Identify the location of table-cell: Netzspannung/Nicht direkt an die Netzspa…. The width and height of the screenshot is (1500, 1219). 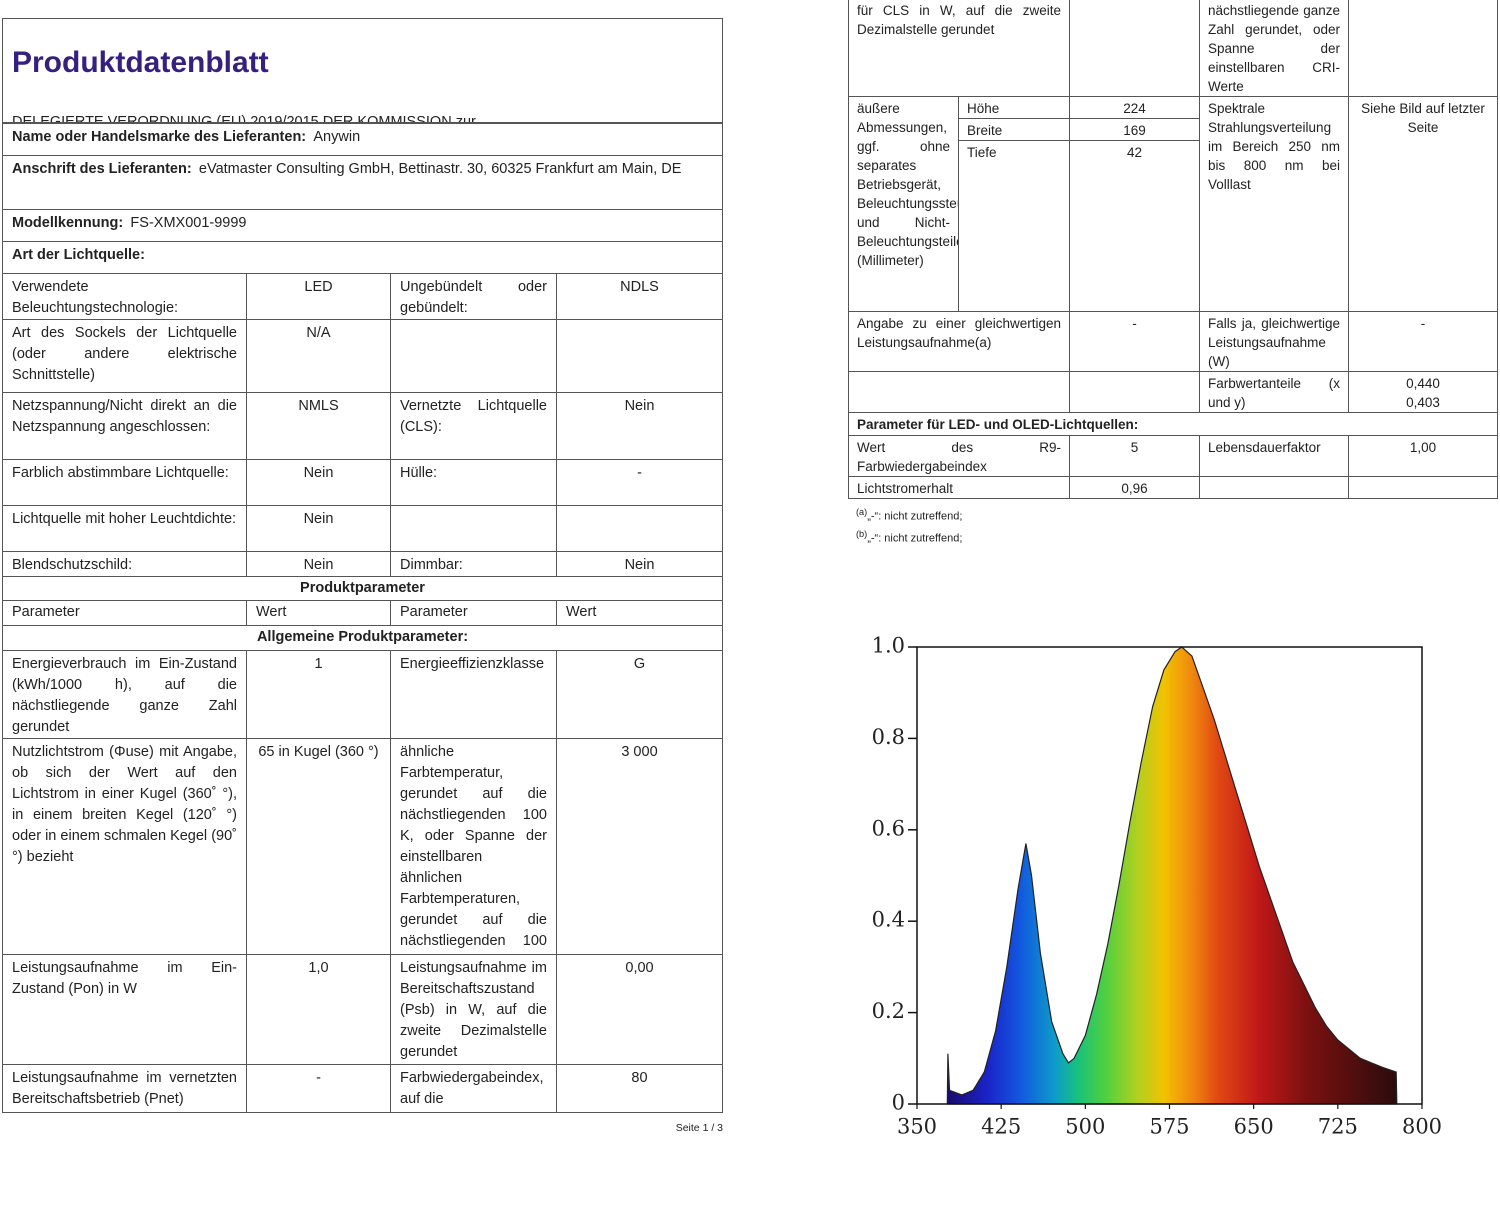
(124, 426).